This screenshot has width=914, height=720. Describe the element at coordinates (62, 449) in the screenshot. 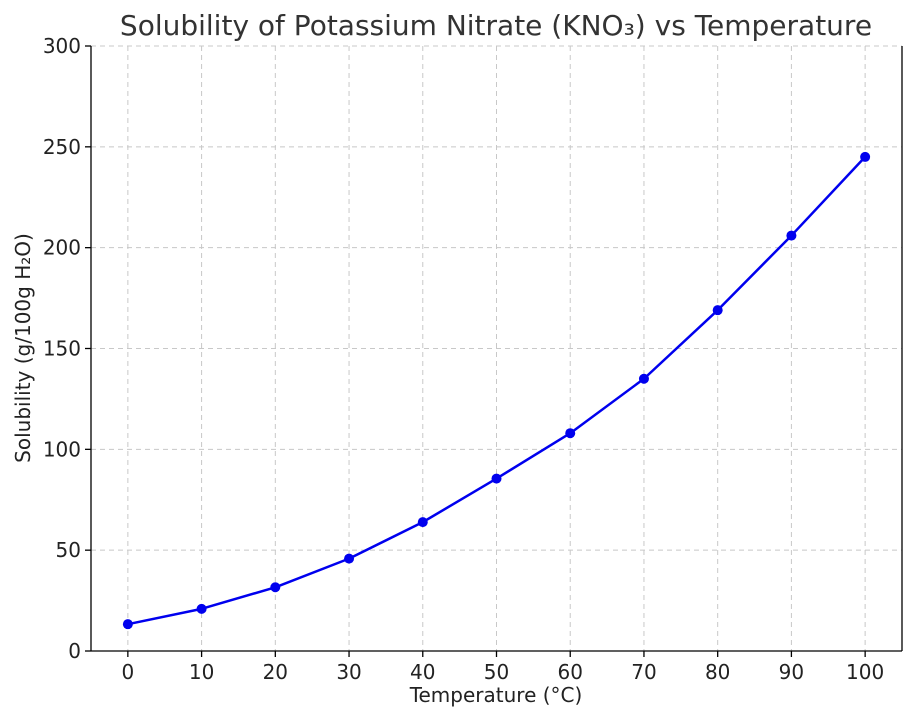

I see `y-tick-label: 100` at that location.